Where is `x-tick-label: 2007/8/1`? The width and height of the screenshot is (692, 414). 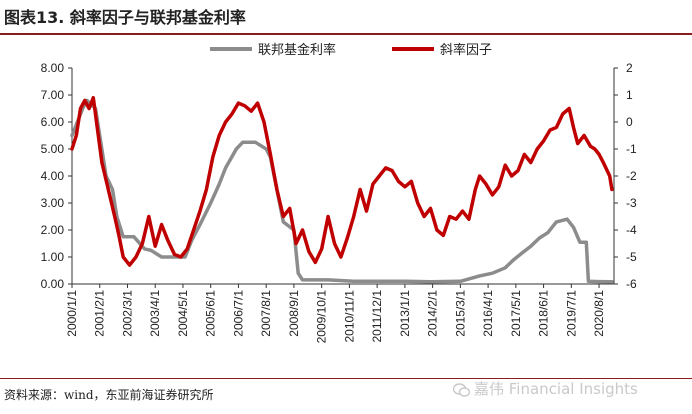 x-tick-label: 2007/8/1 is located at coordinates (266, 313).